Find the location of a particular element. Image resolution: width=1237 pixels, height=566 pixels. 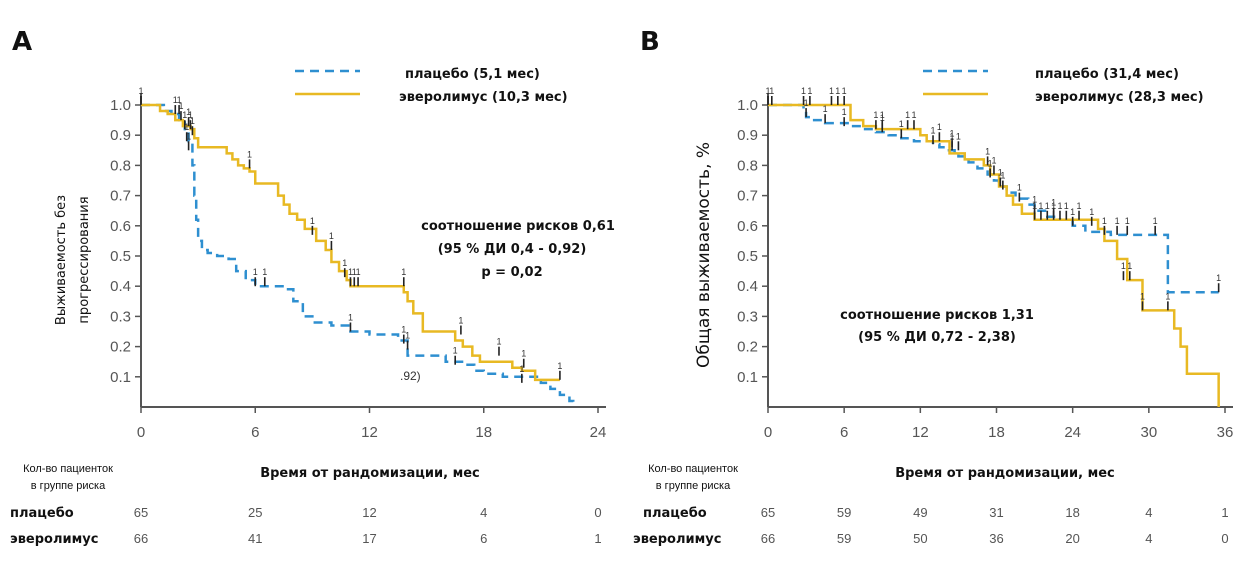

y-tick-label-a: 0.3 is located at coordinates (120, 316).